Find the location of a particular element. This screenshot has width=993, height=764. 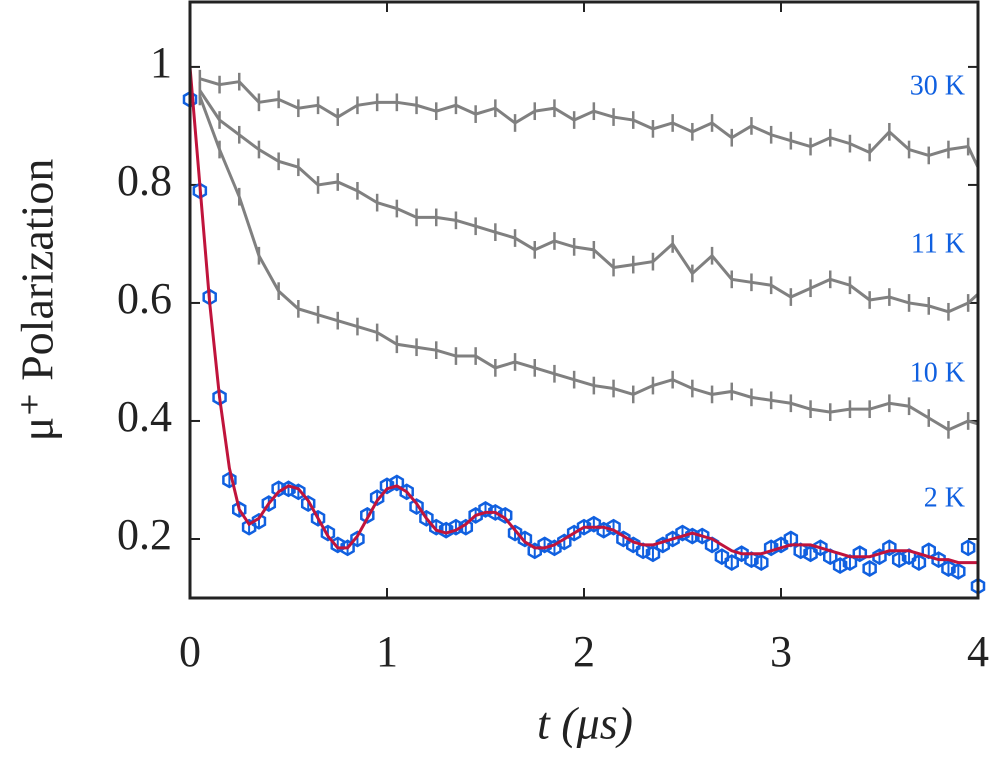

x-tick-label: 1 is located at coordinates (387, 651).